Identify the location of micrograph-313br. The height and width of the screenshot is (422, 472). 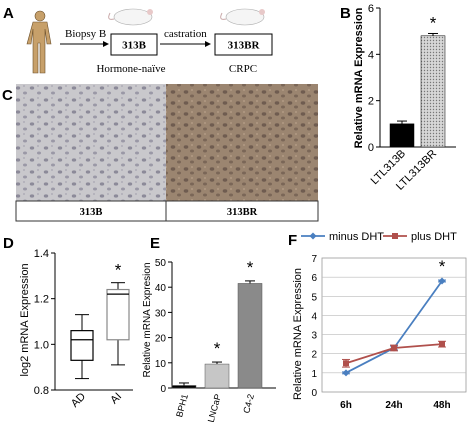
(242, 142).